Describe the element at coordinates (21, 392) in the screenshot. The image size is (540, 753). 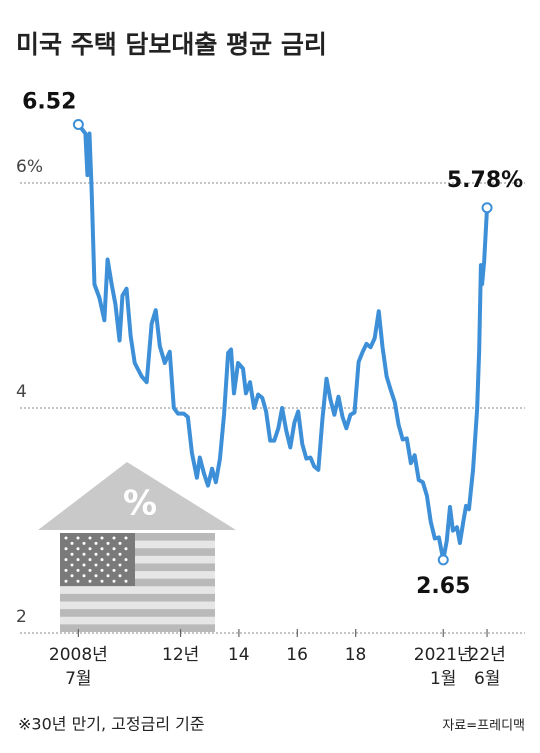
I see `y-tick-label: 4` at that location.